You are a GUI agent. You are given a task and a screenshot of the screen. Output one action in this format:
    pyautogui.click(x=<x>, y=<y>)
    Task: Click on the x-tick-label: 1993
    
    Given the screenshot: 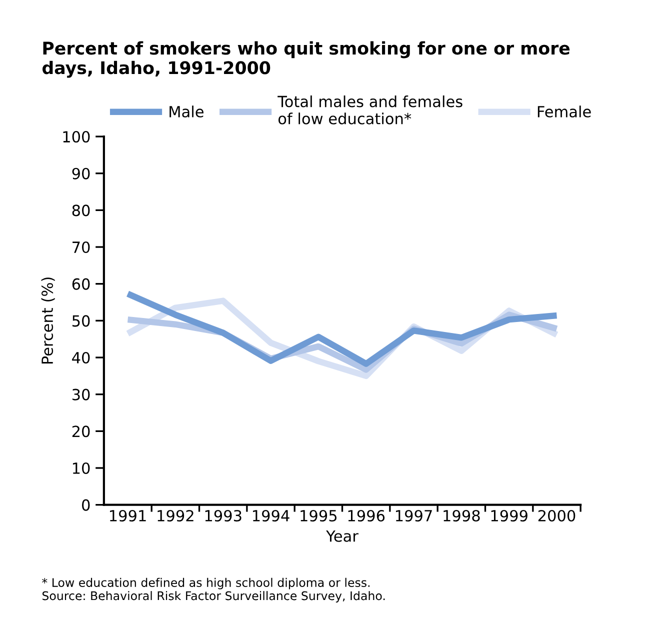 What is the action you would take?
    pyautogui.click(x=223, y=516)
    